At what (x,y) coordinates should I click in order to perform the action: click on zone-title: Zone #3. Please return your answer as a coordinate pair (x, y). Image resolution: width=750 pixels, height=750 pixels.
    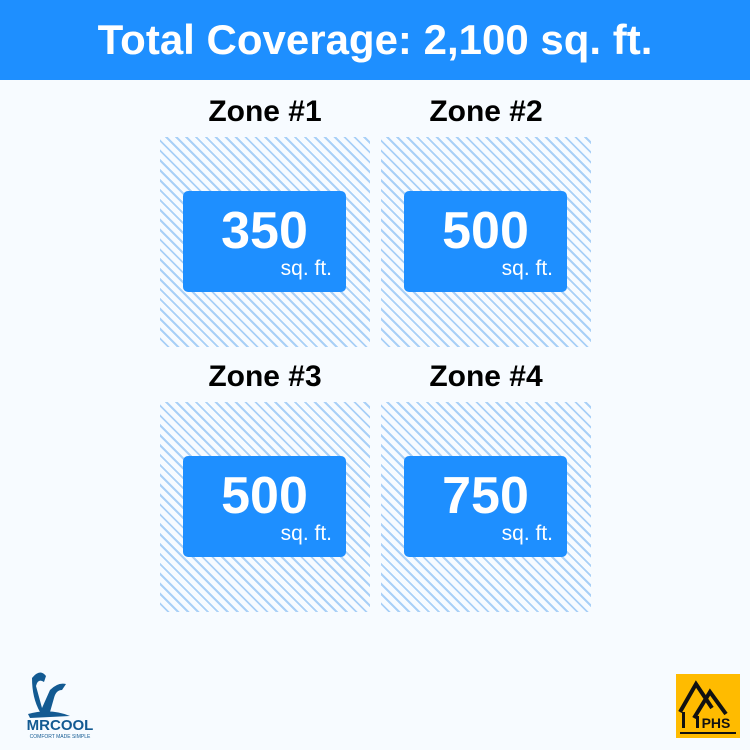
    Looking at the image, I should click on (265, 376).